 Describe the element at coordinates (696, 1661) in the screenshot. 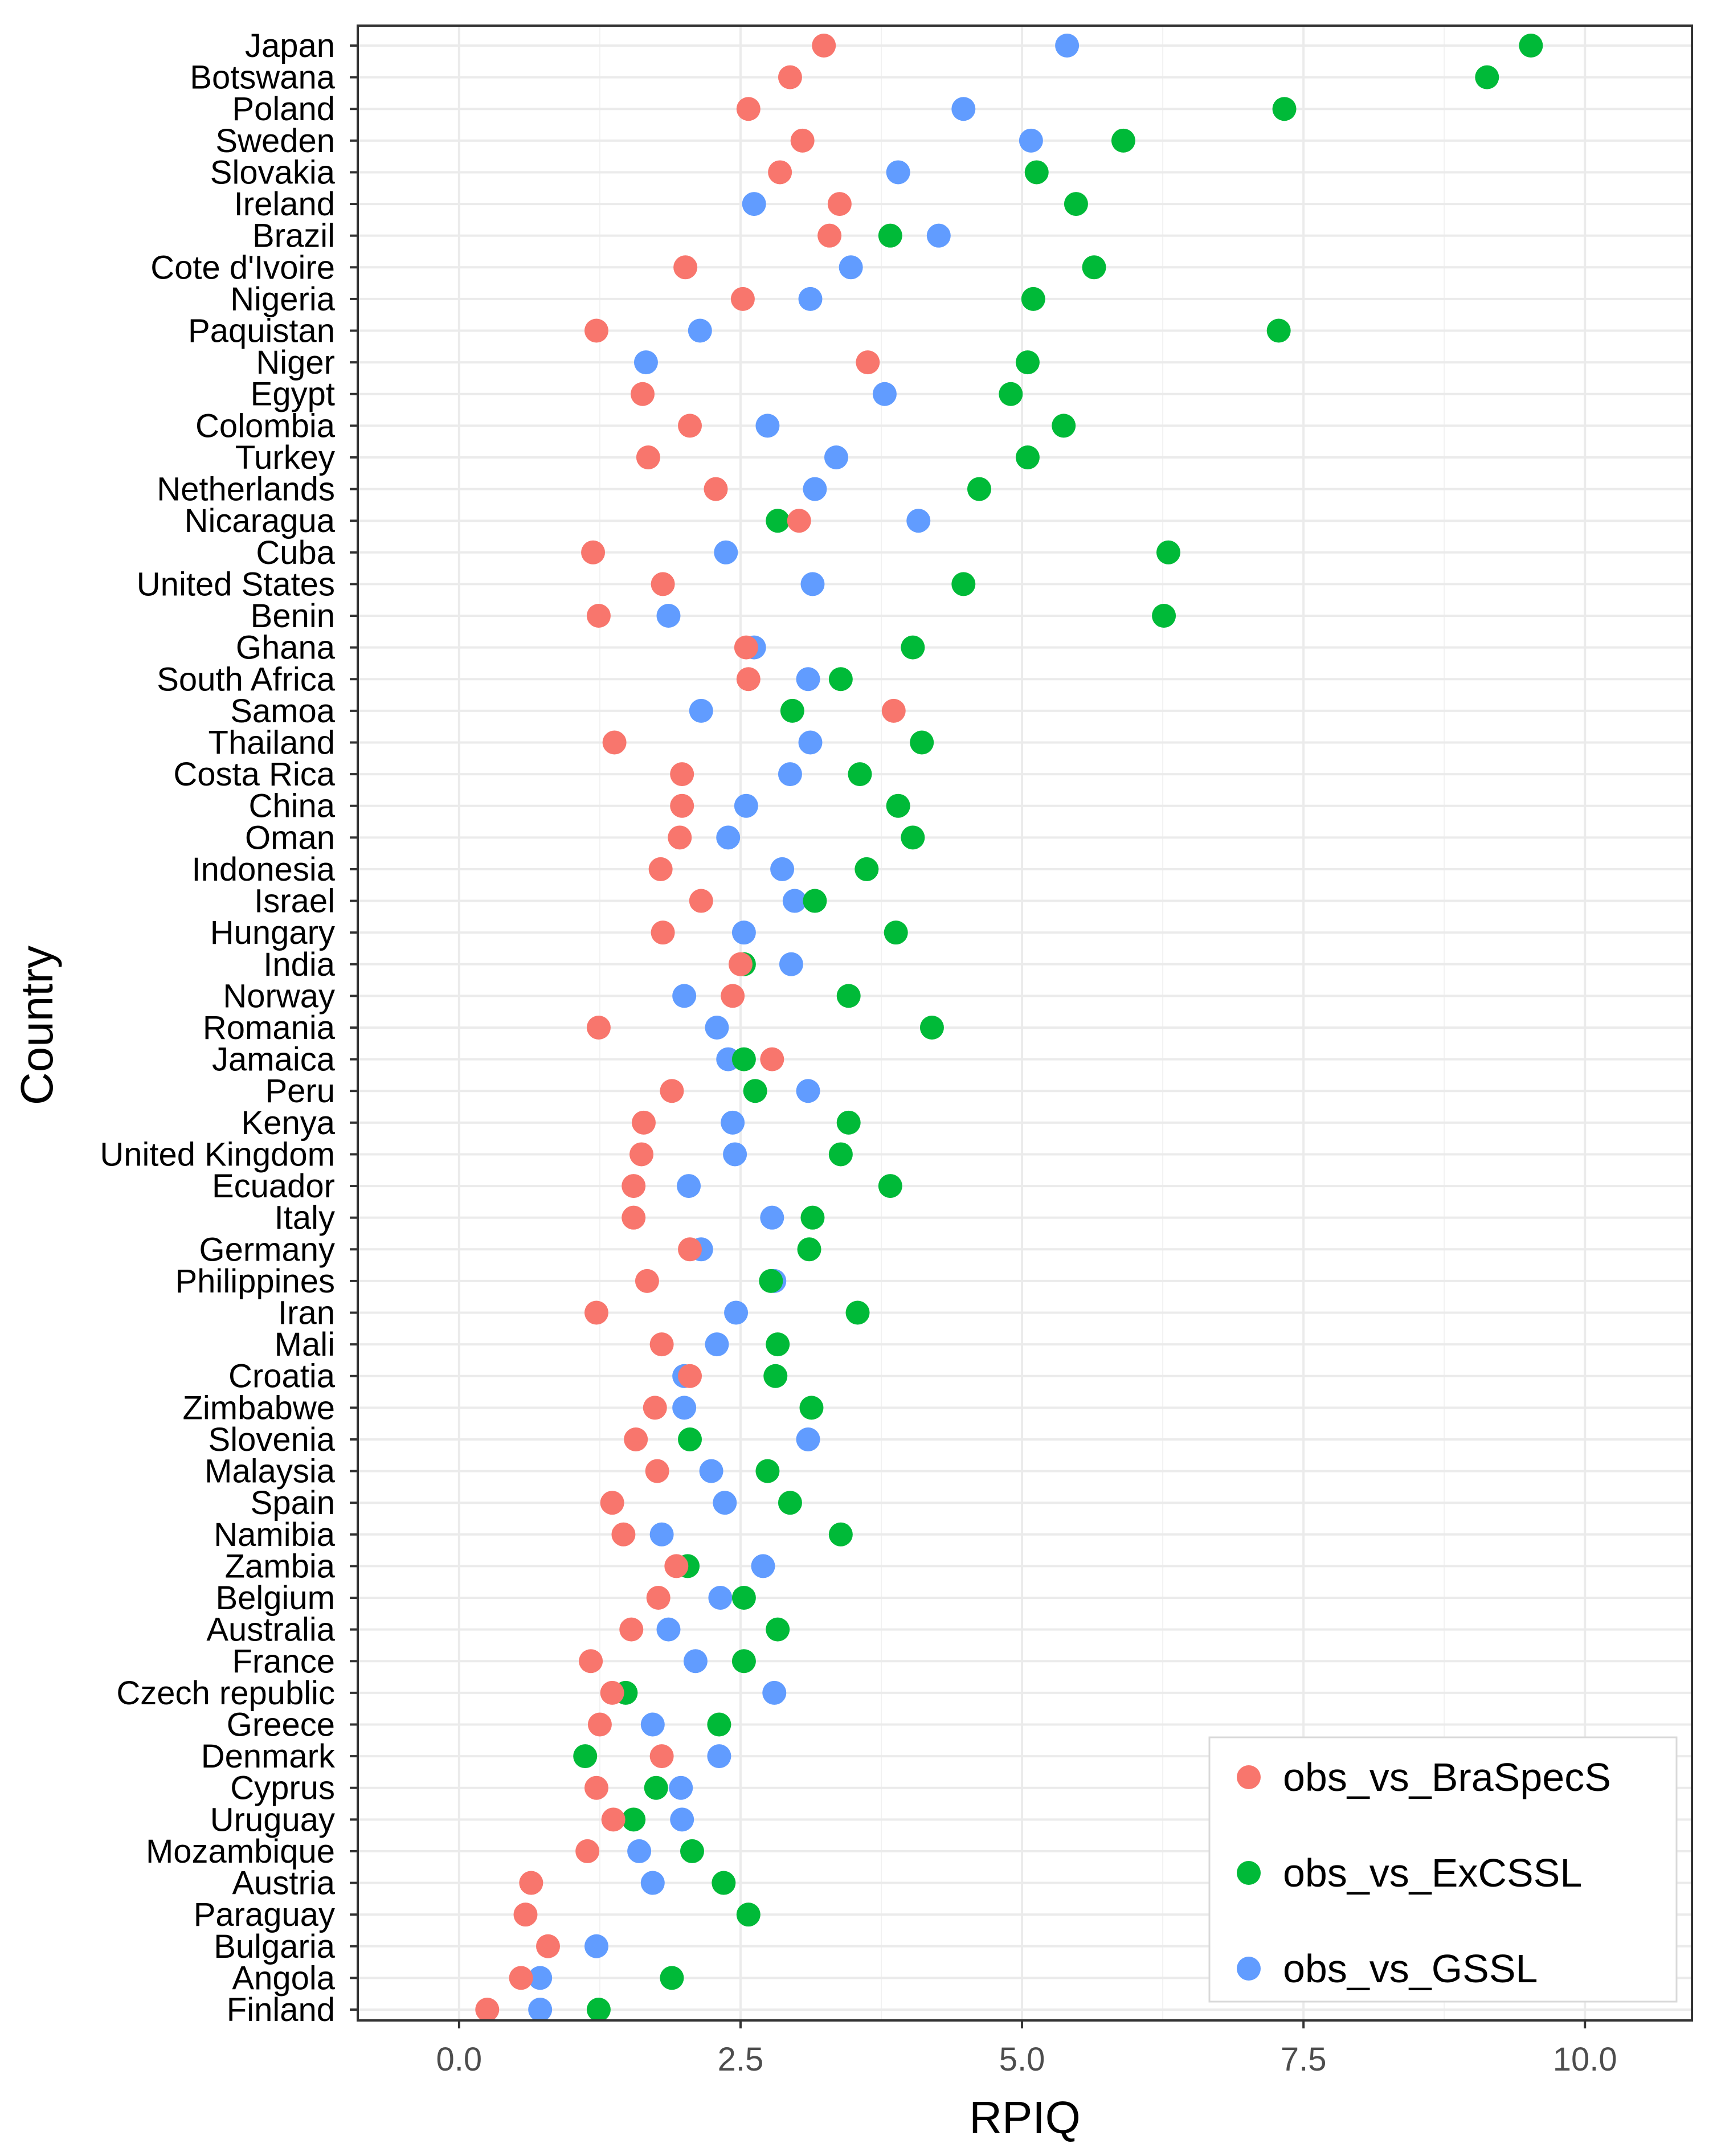

I see `point-obs-vs-gssl-france` at that location.